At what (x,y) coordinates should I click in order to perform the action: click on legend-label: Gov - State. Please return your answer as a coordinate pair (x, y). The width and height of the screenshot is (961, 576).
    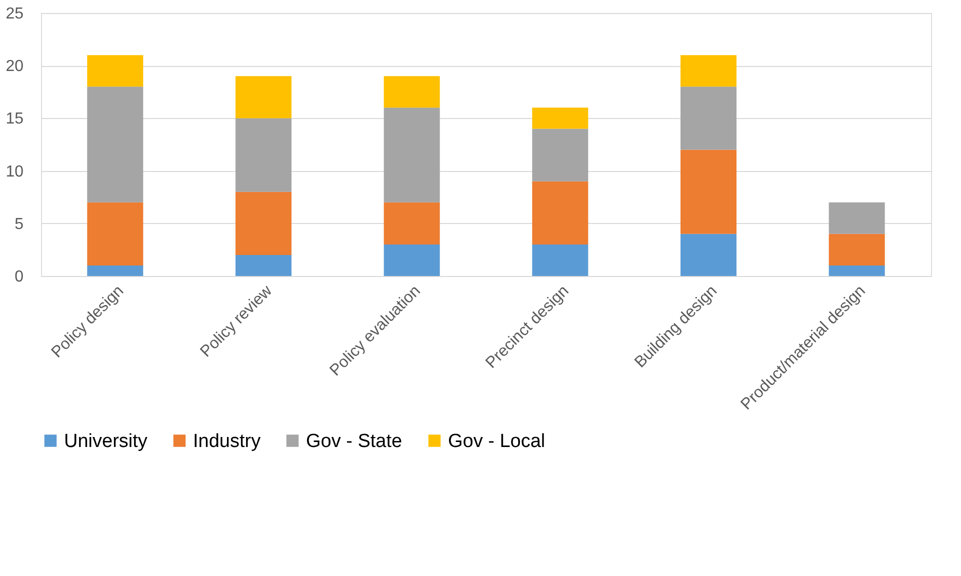
    Looking at the image, I should click on (354, 441).